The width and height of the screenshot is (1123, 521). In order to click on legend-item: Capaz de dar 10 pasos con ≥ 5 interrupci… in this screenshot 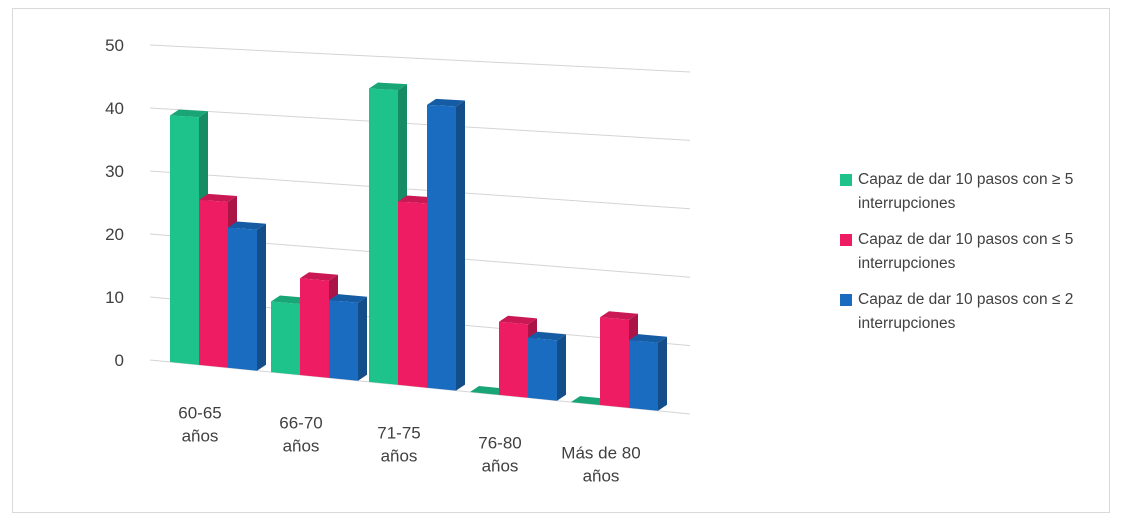, I will do `click(978, 192)`.